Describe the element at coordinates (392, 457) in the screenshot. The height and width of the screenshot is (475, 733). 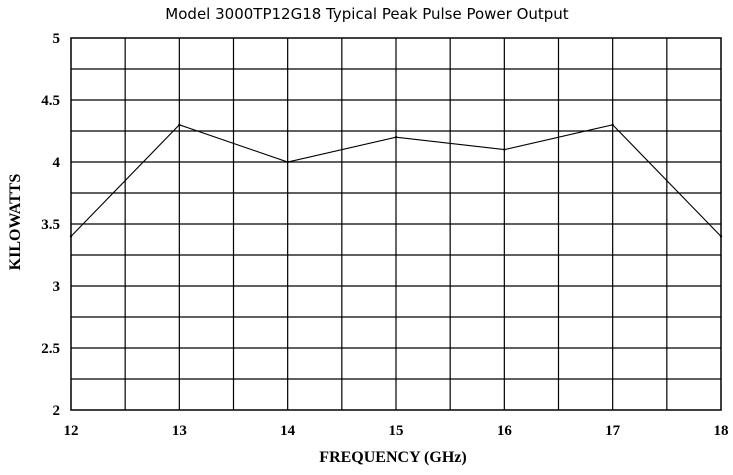
I see `x-axis-label: FREQUENCY (GHz)` at that location.